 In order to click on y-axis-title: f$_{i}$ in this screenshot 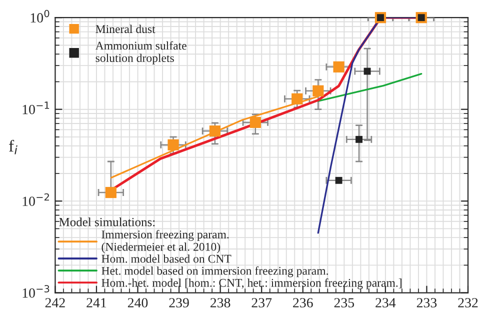, I will do `click(13, 147)`.